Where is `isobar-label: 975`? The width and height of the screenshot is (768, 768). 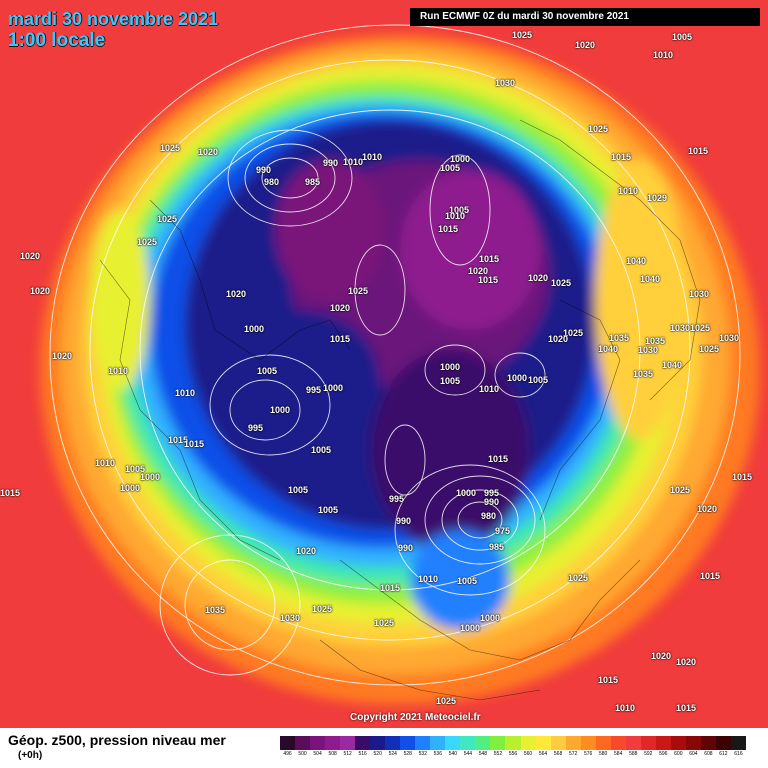 isobar-label: 975 is located at coordinates (503, 531).